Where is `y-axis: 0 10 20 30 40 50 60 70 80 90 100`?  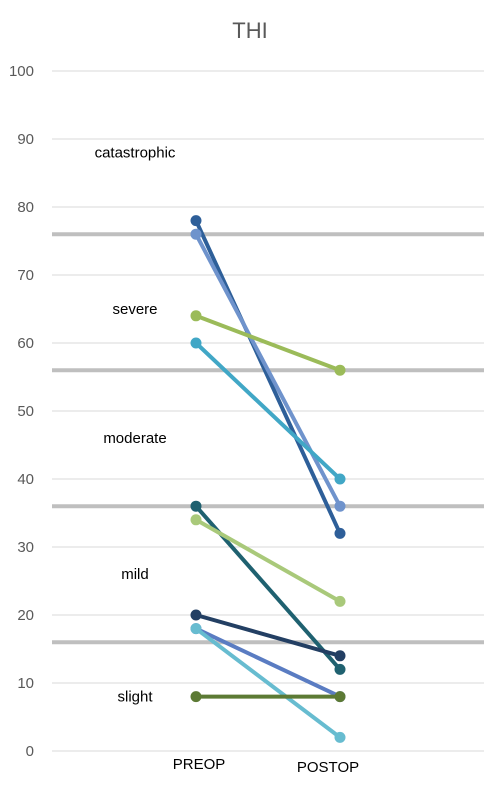
y-axis: 0 10 20 30 40 50 60 70 80 90 100 is located at coordinates (21, 411).